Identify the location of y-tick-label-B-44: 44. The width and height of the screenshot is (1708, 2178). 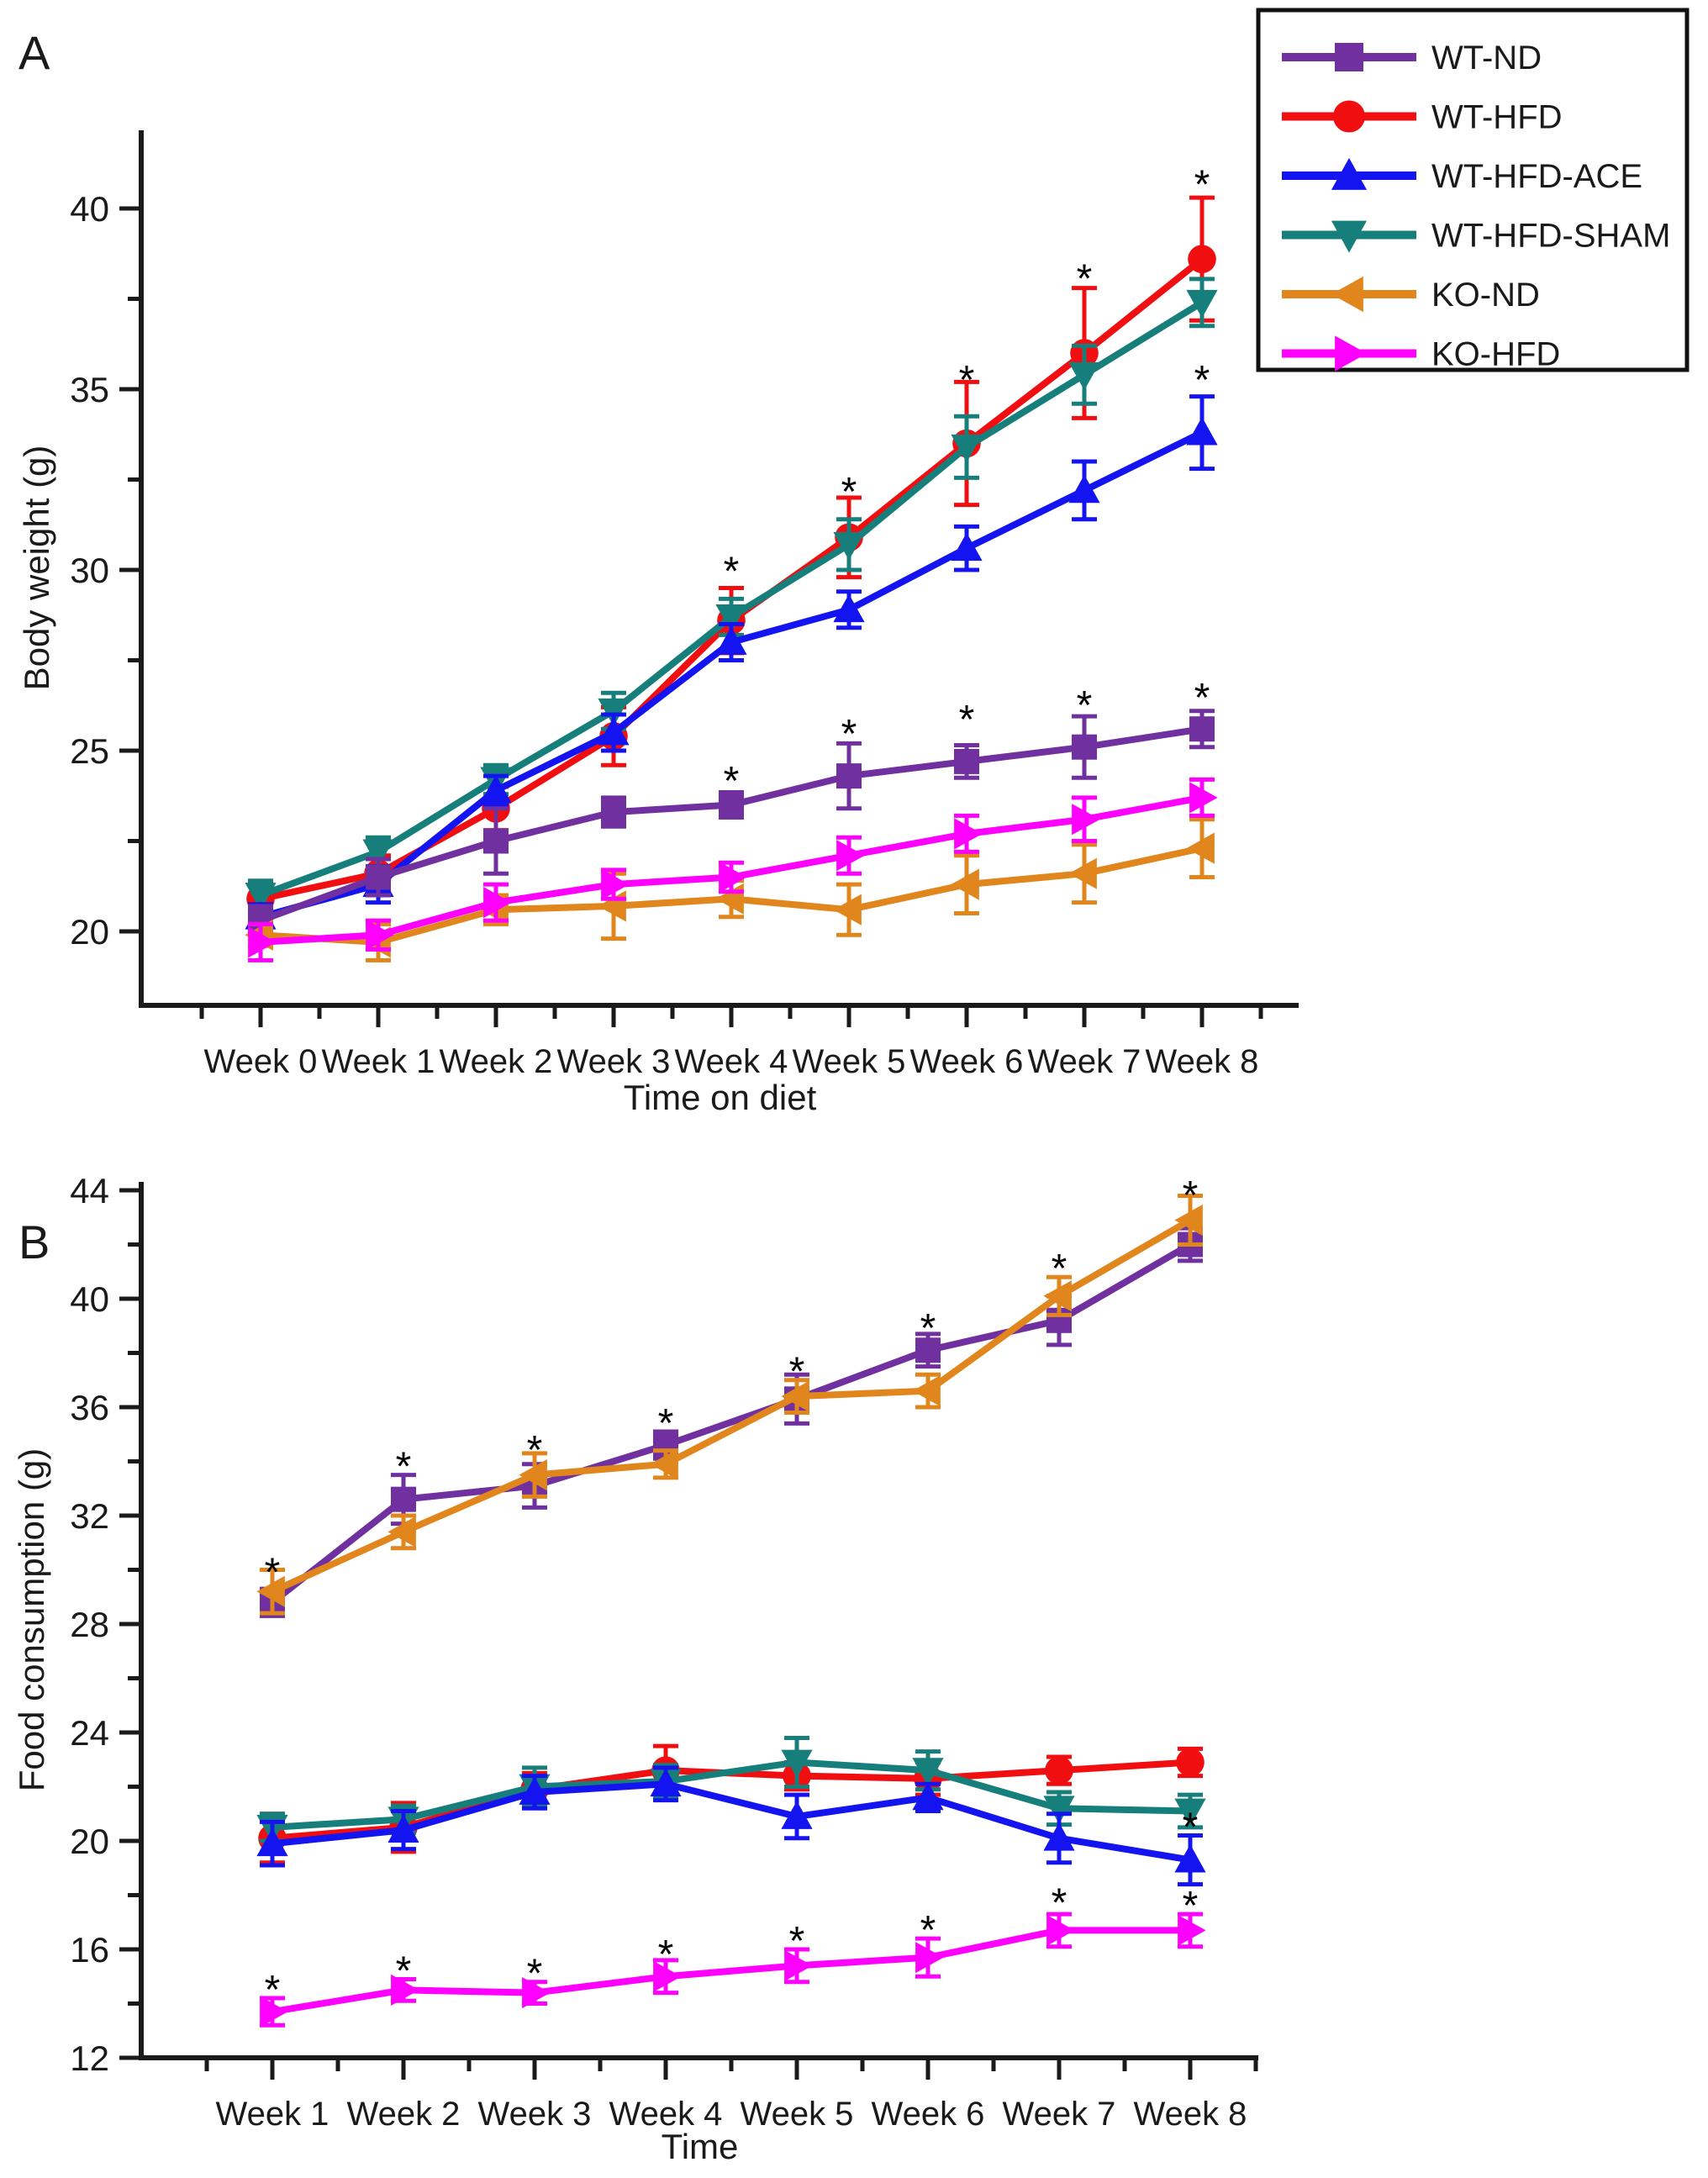
(89, 1190).